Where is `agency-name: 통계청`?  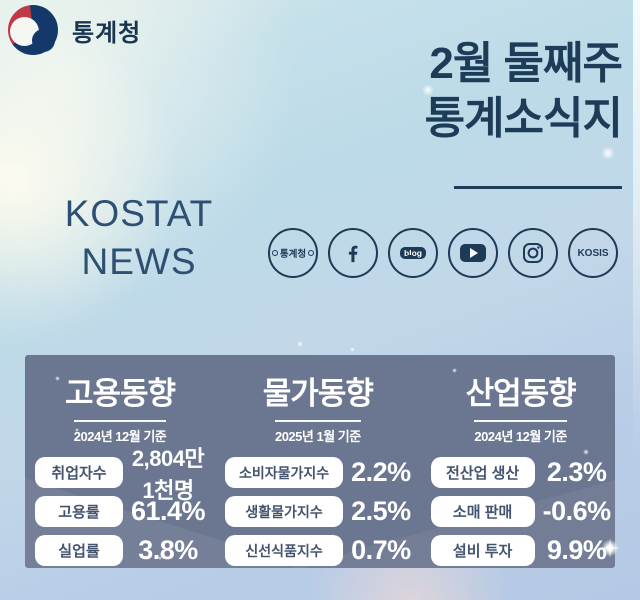 agency-name: 통계청 is located at coordinates (107, 33).